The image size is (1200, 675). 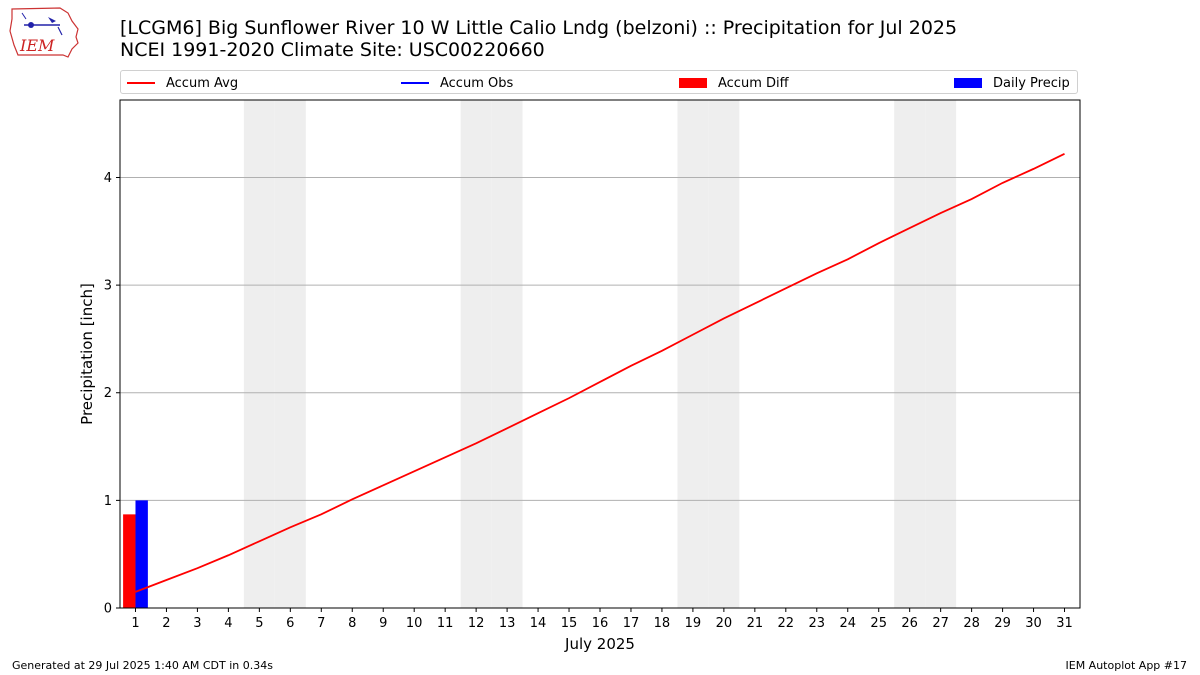 What do you see at coordinates (1033, 623) in the screenshot?
I see `x-tick-label-30: 30` at bounding box center [1033, 623].